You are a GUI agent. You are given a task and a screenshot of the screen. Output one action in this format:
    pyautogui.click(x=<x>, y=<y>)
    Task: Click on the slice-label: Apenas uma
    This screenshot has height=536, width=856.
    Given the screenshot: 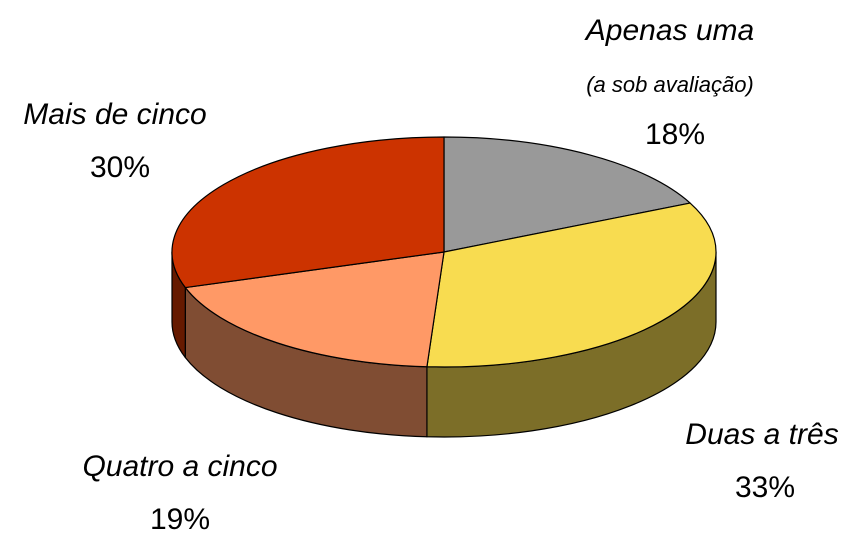 What is the action you would take?
    pyautogui.click(x=669, y=30)
    